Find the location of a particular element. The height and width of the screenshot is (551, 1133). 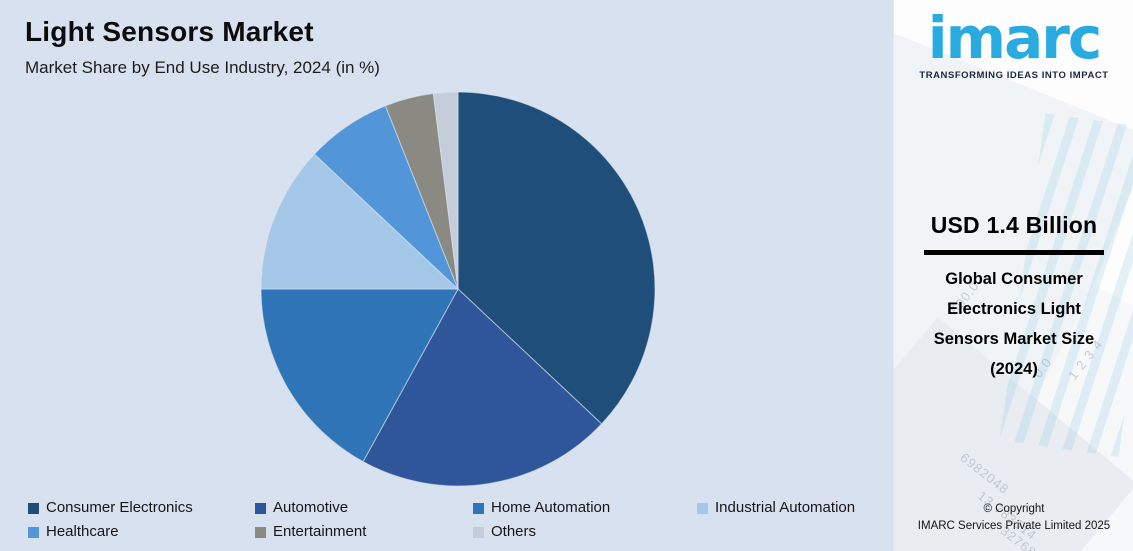

legend-item-entertainment: Entertainment is located at coordinates (364, 531).